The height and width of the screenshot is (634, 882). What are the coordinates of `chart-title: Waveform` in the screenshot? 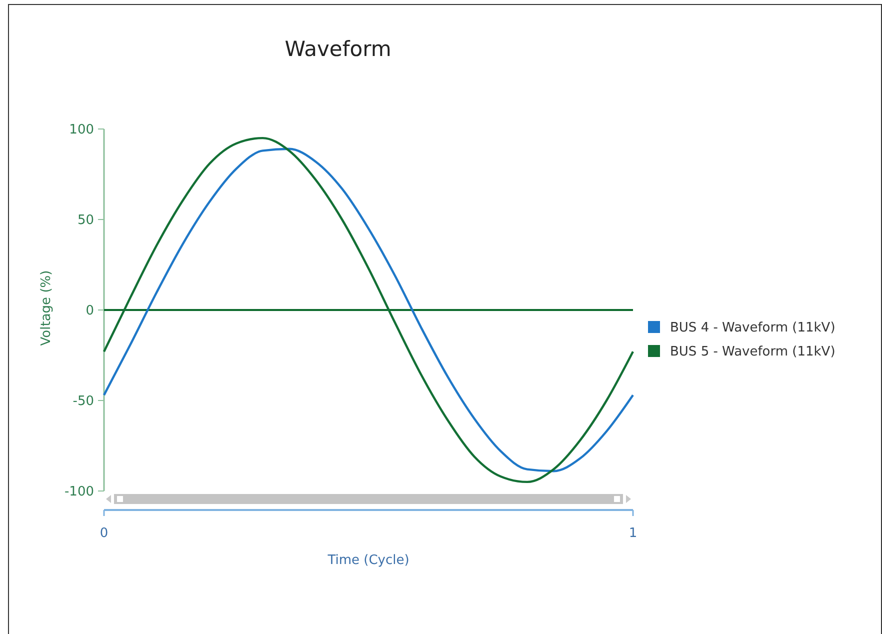 It's located at (338, 49).